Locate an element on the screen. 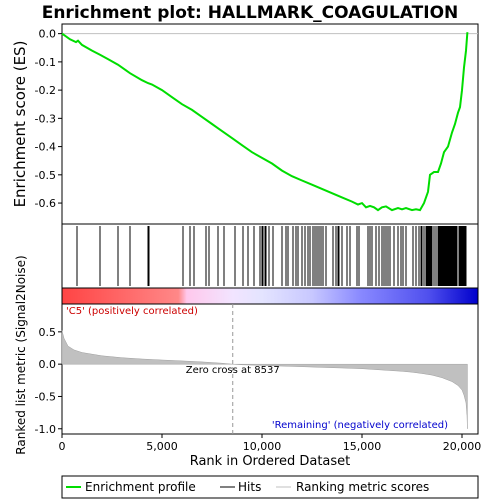  legend-frame is located at coordinates (270, 487).